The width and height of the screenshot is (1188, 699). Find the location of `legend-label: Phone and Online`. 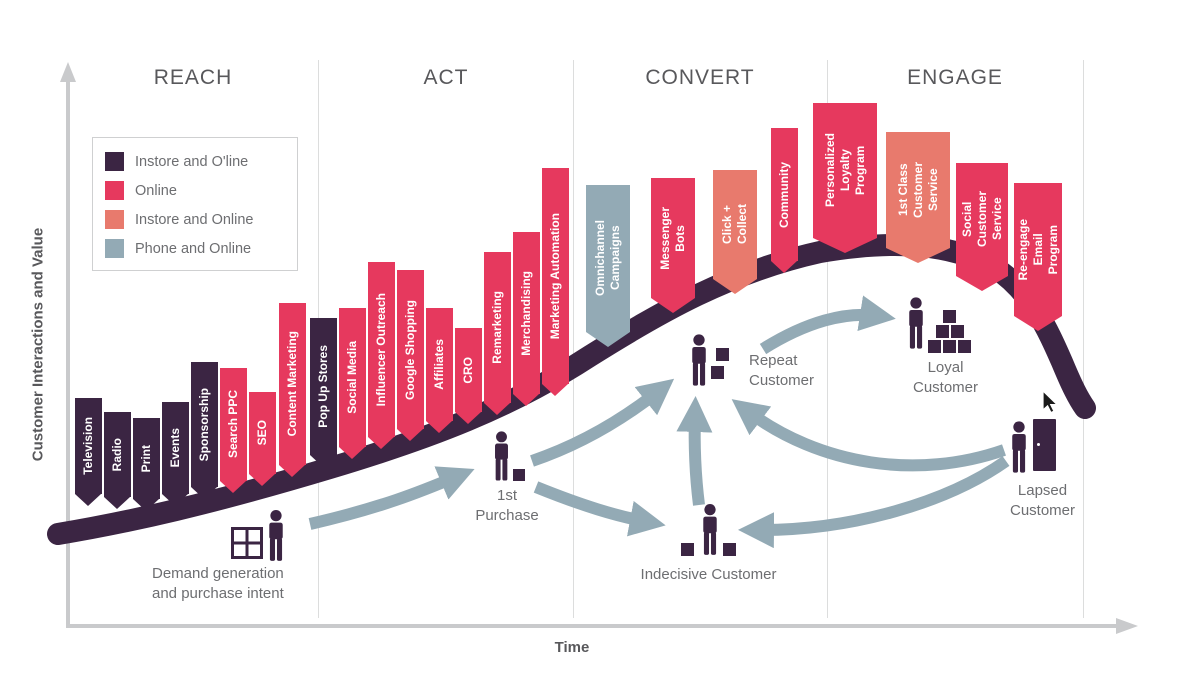

legend-label: Phone and Online is located at coordinates (193, 248).